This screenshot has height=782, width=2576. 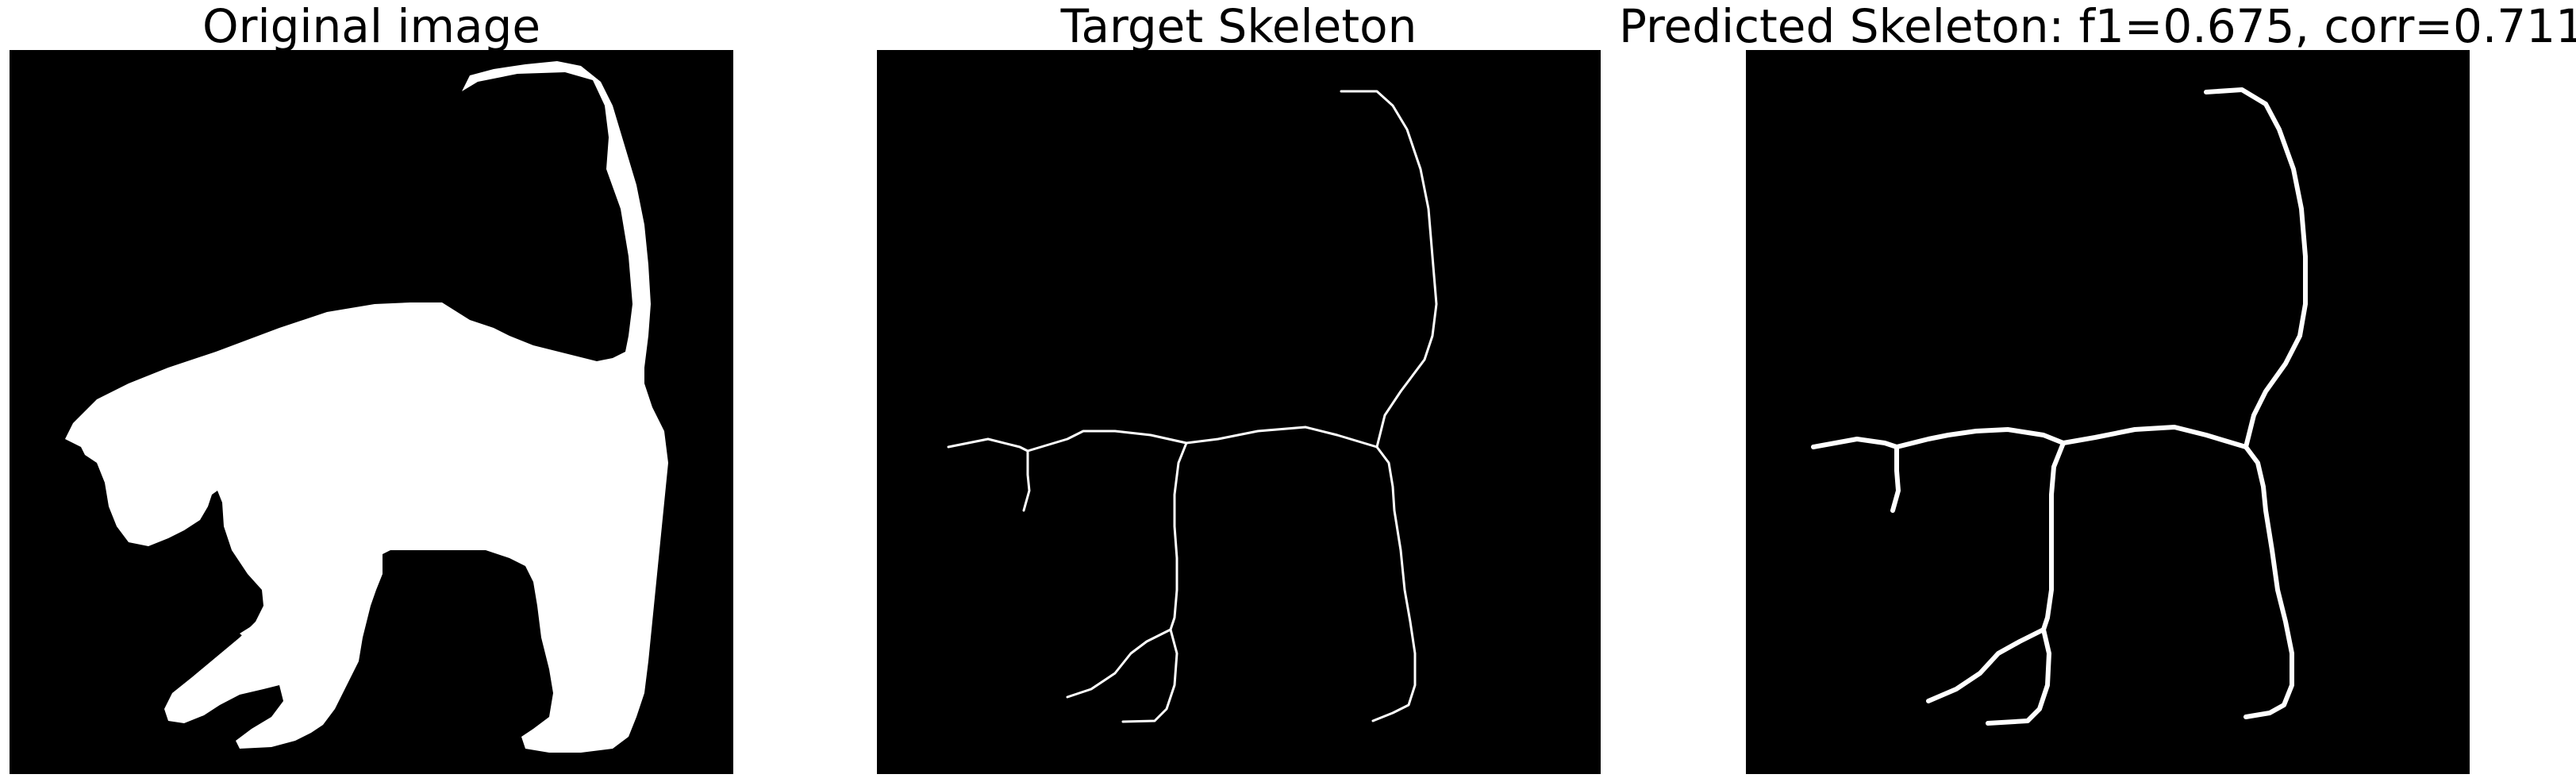 What do you see at coordinates (371, 27) in the screenshot?
I see `original-image-title: Original image` at bounding box center [371, 27].